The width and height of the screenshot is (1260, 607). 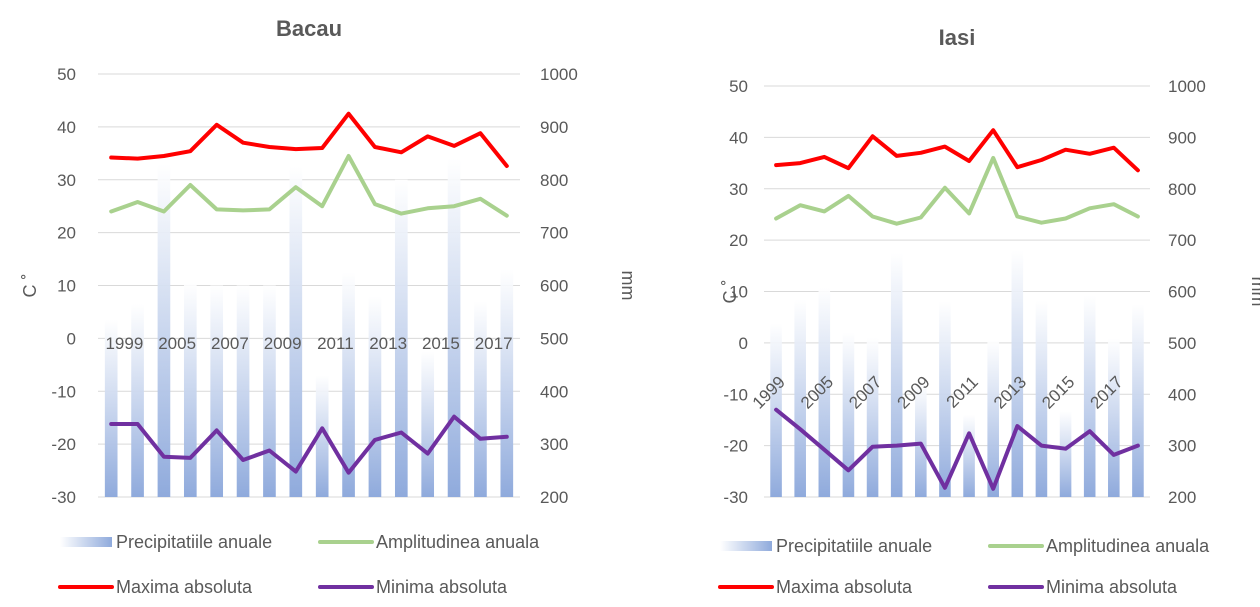 I want to click on chart-title: Iasi, so click(x=957, y=37).